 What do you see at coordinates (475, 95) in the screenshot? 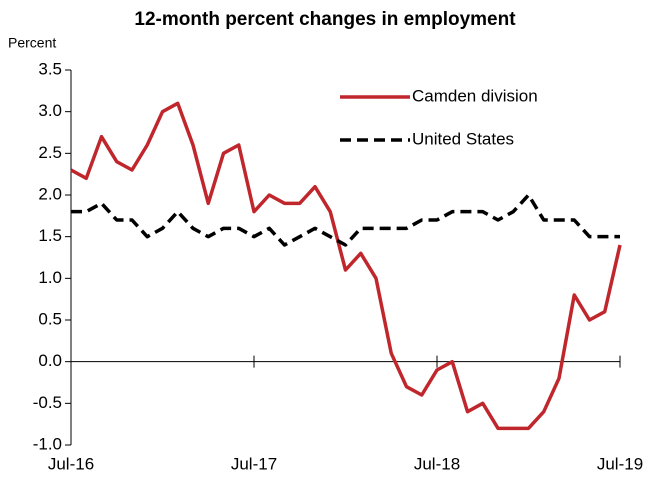
I see `legend-label: Camden division` at bounding box center [475, 95].